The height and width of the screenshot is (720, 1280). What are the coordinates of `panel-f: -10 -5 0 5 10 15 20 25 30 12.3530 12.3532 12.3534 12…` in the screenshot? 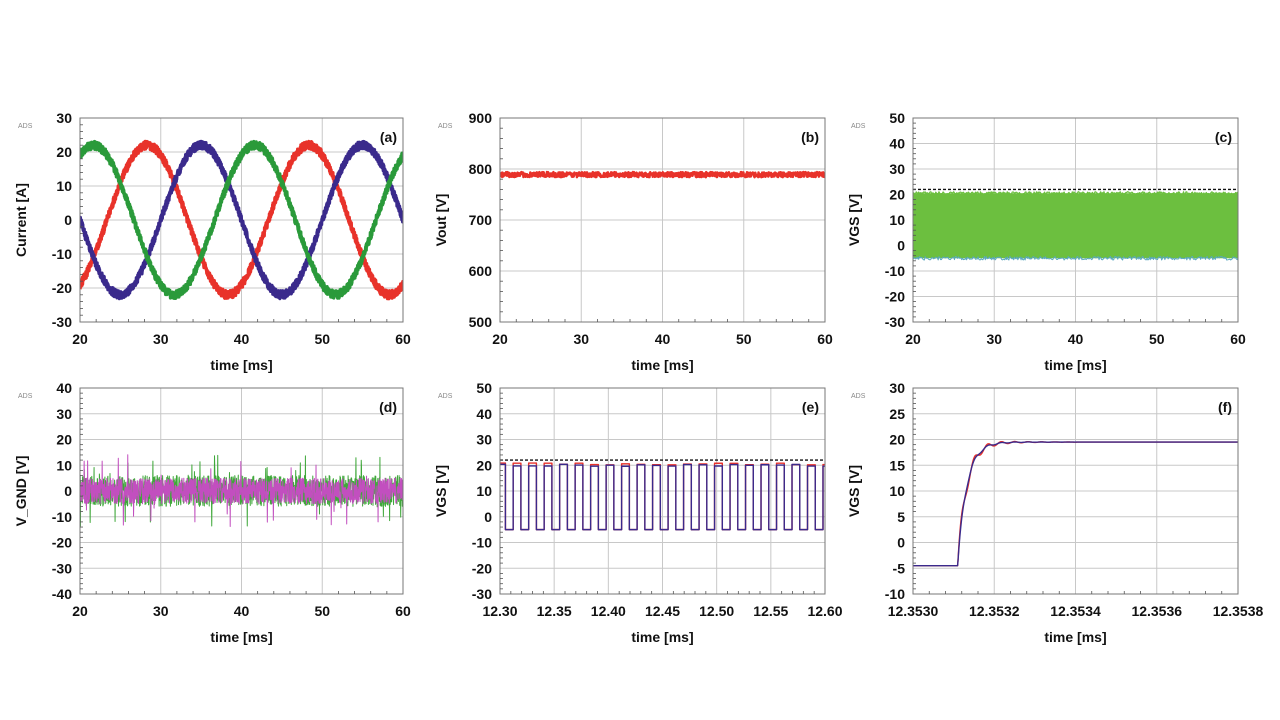 It's located at (1055, 512).